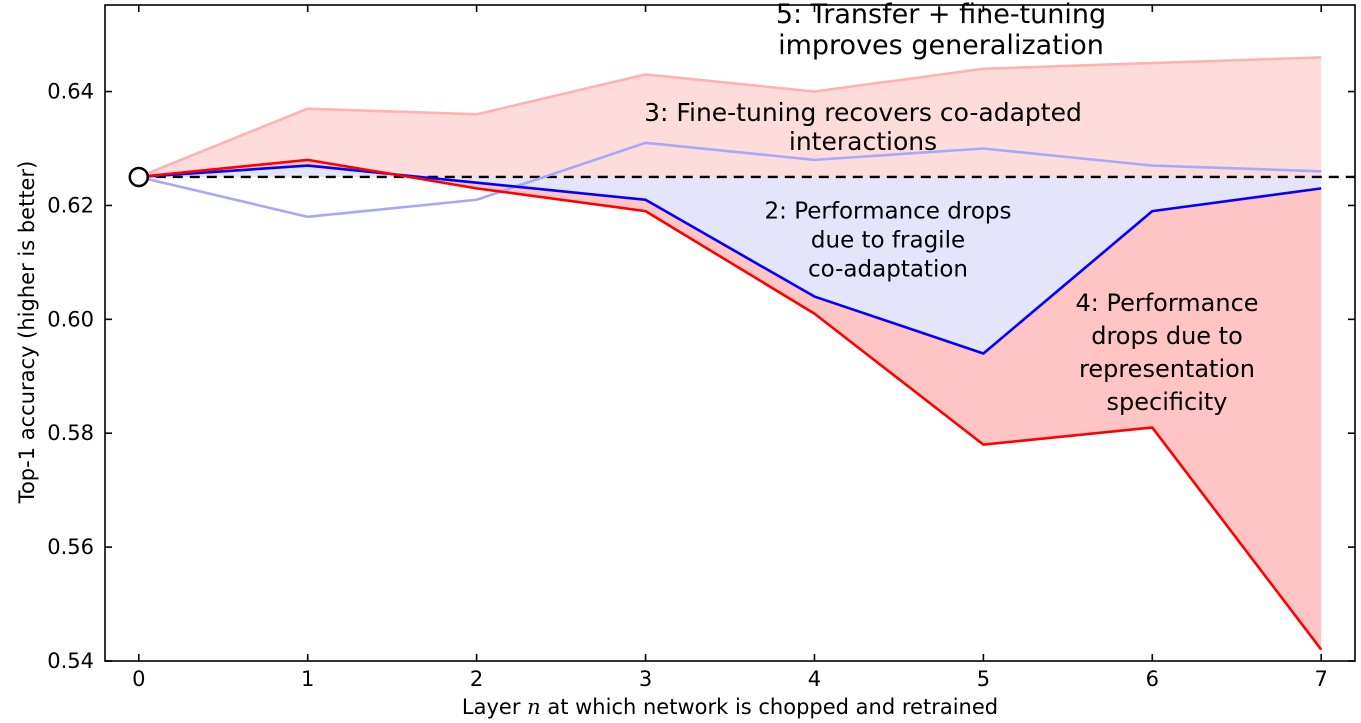 This screenshot has width=1361, height=723. I want to click on x-tick-label: 2, so click(476, 679).